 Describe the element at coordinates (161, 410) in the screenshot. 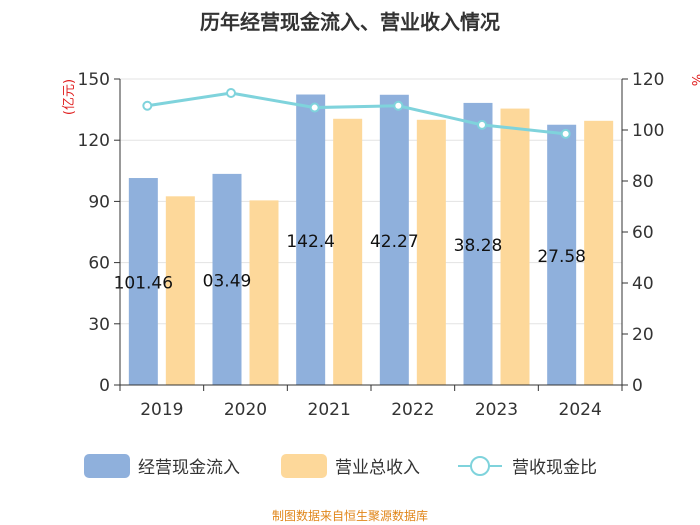

I see `x-tick-label-2019: 2019` at that location.